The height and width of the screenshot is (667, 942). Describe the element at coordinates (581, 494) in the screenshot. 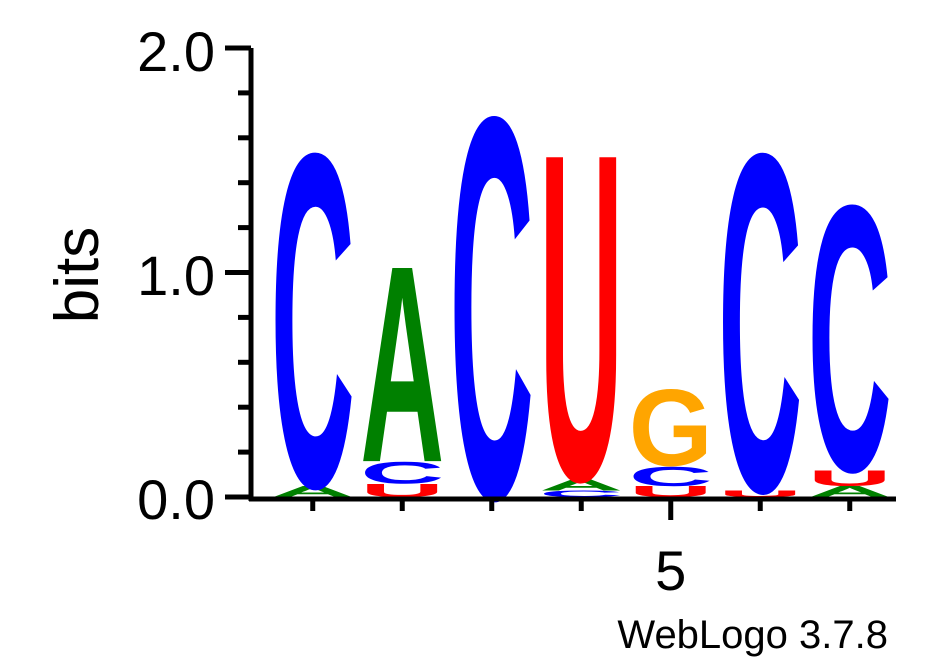

I see `logo-letter-C-pos4: C` at that location.